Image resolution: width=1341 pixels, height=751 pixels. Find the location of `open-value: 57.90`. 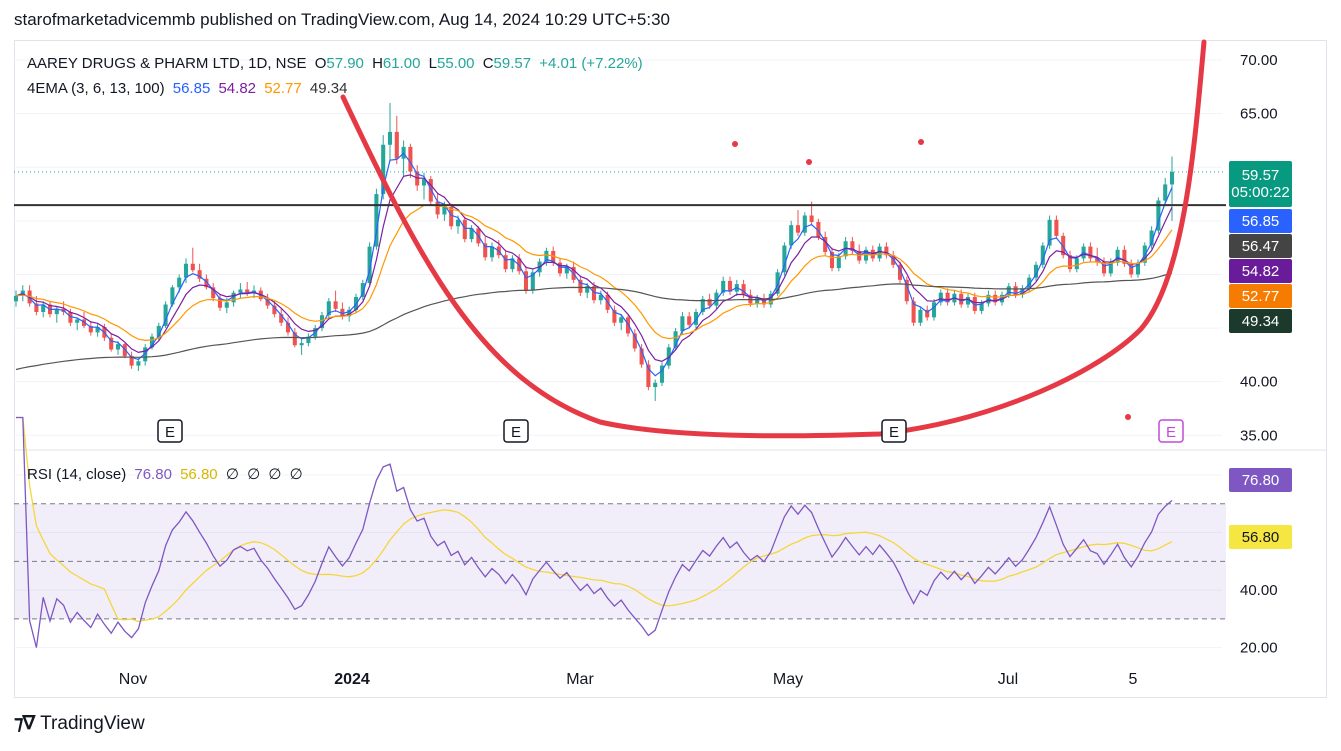

open-value: 57.90 is located at coordinates (345, 63).